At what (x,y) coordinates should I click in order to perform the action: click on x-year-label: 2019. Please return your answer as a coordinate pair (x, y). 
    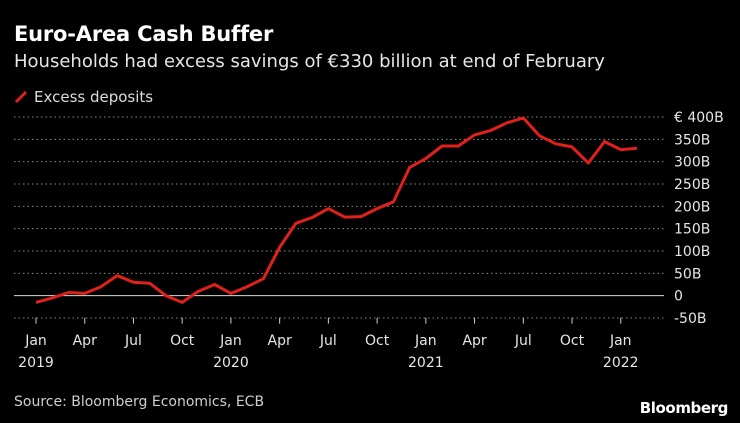
    Looking at the image, I should click on (36, 363).